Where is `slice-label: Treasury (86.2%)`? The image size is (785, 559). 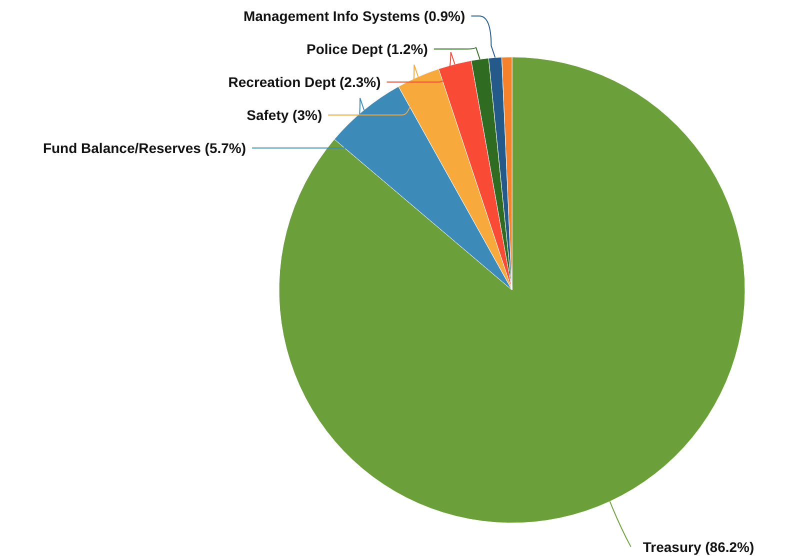
slice-label: Treasury (86.2%) is located at coordinates (698, 546).